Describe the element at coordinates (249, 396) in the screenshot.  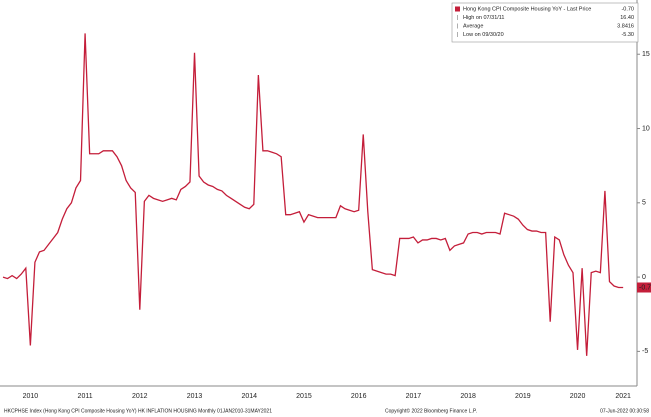
I see `x-tick-label: 2014` at that location.